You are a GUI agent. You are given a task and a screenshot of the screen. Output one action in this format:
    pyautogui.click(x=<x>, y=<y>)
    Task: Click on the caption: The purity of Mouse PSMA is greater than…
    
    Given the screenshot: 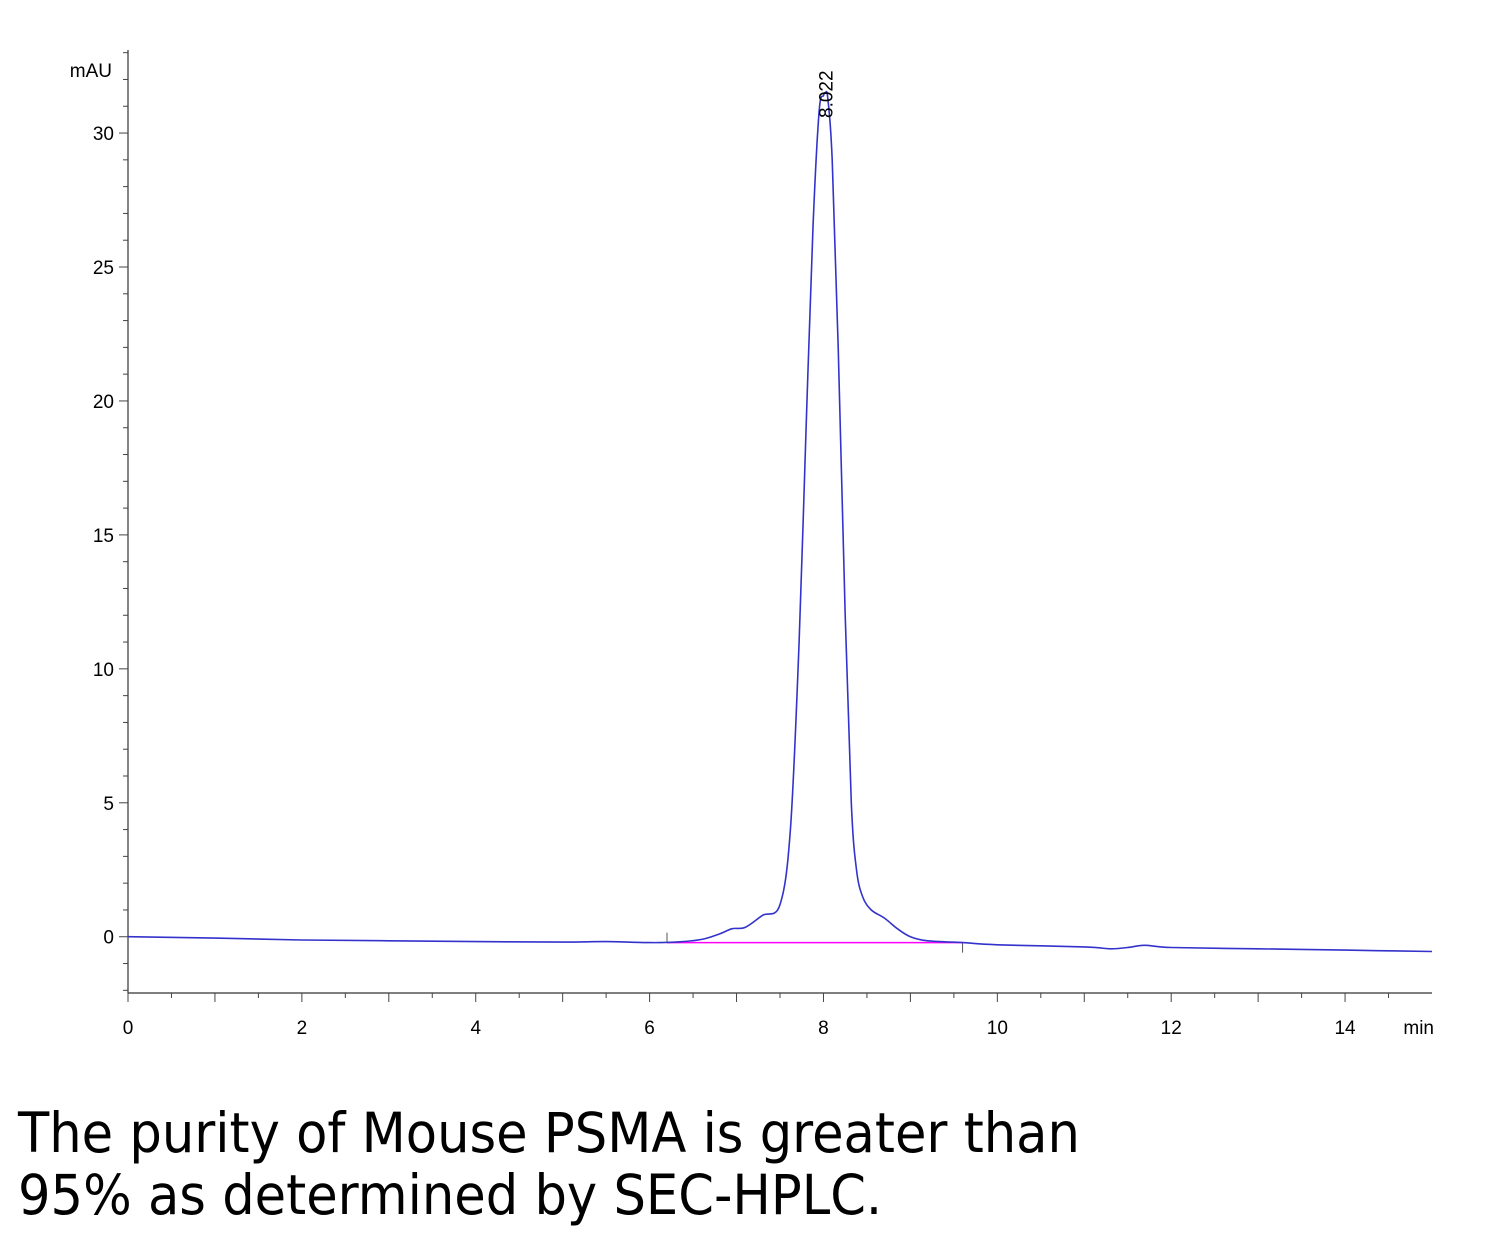 What is the action you would take?
    pyautogui.click(x=687, y=1164)
    